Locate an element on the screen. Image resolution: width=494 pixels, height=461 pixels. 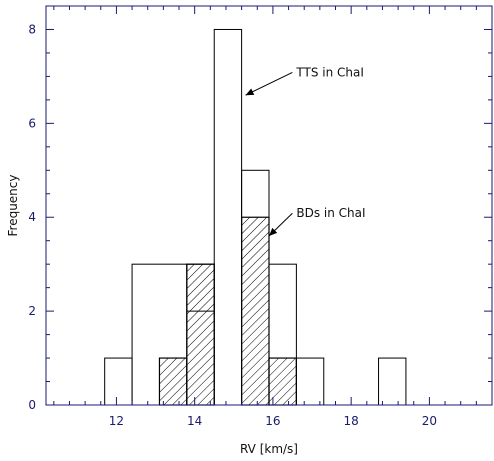
x-tick-label-18: 18 is located at coordinates (351, 421).